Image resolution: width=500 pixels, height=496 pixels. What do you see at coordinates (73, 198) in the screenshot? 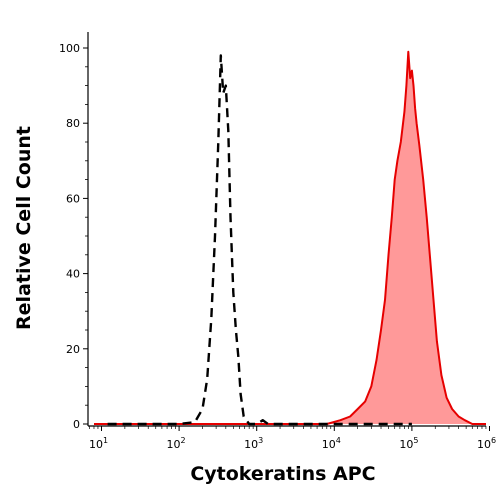
I see `y-tick-label: 60` at bounding box center [73, 198].